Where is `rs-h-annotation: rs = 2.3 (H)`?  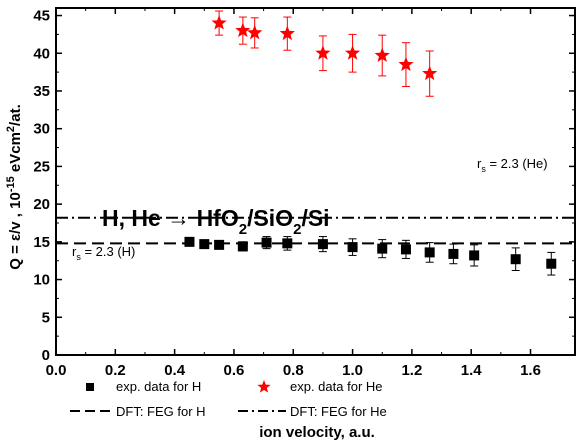 rs-h-annotation: rs = 2.3 (H) is located at coordinates (103, 253).